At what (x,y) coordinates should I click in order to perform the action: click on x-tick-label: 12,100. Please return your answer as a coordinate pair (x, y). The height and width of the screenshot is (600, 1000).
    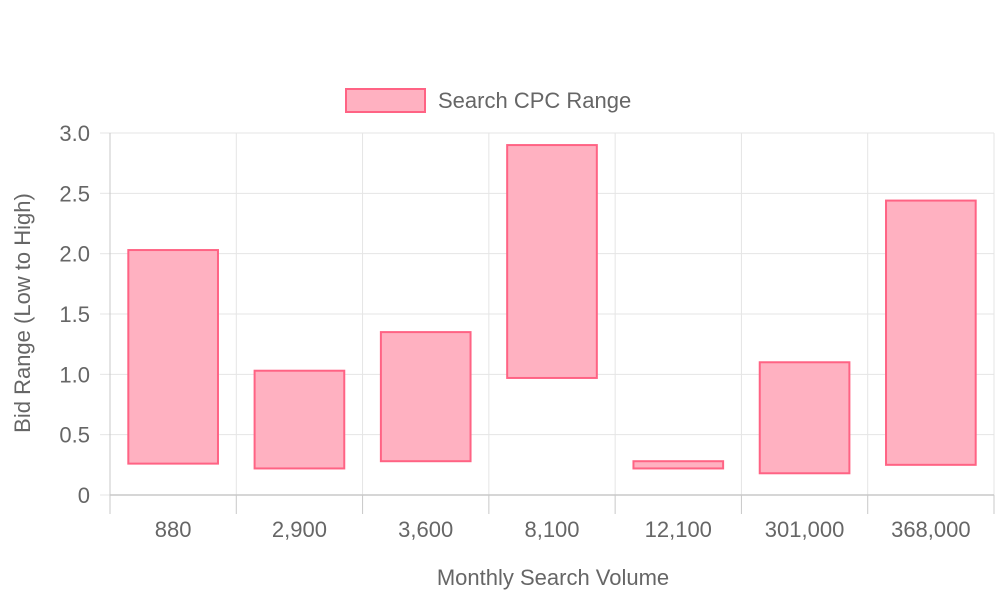
    Looking at the image, I should click on (678, 529).